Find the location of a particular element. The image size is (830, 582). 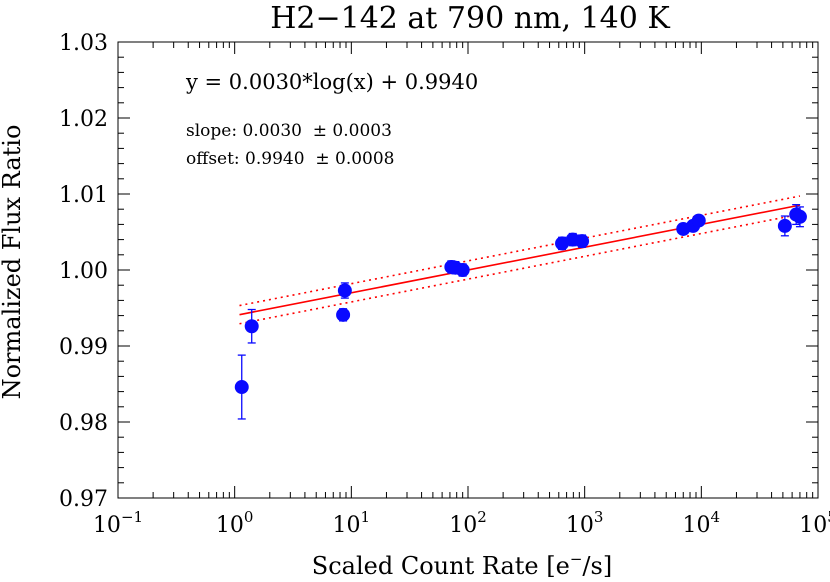

y-tick-label: 0.98 is located at coordinates (83, 423).